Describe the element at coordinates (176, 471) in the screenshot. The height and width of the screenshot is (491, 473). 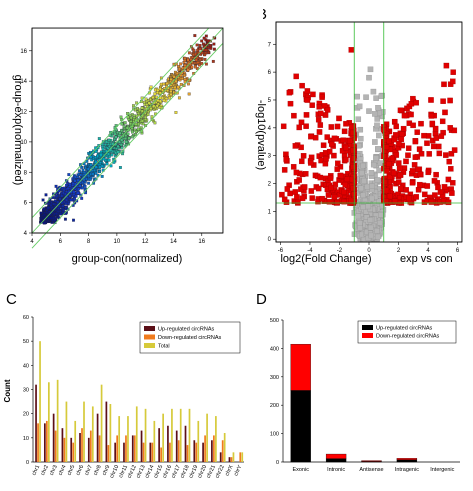
I see `panel-c-category-label: chr17` at that location.